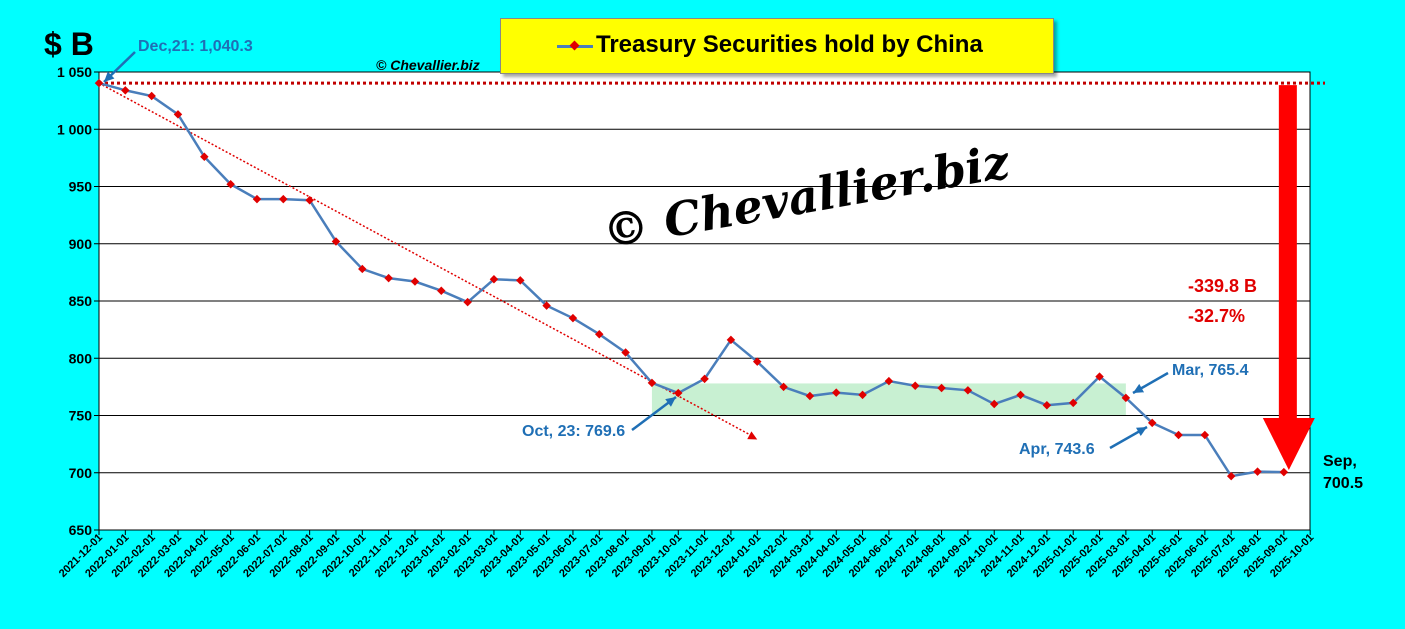 This screenshot has width=1405, height=629. I want to click on y-tick-label: 800, so click(81, 358).